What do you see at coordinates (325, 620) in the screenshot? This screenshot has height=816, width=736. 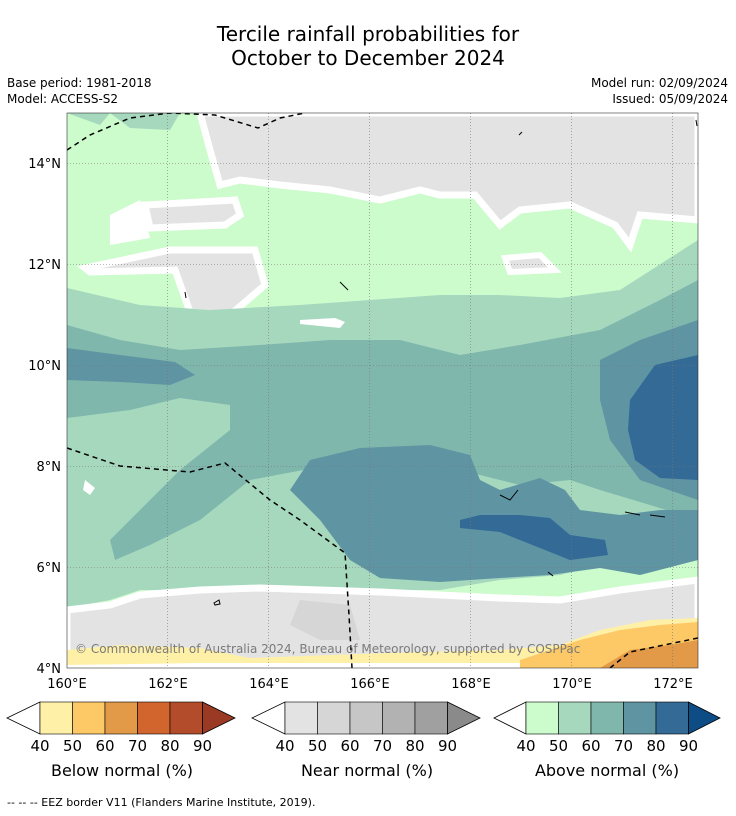 I see `near-50-south` at bounding box center [325, 620].